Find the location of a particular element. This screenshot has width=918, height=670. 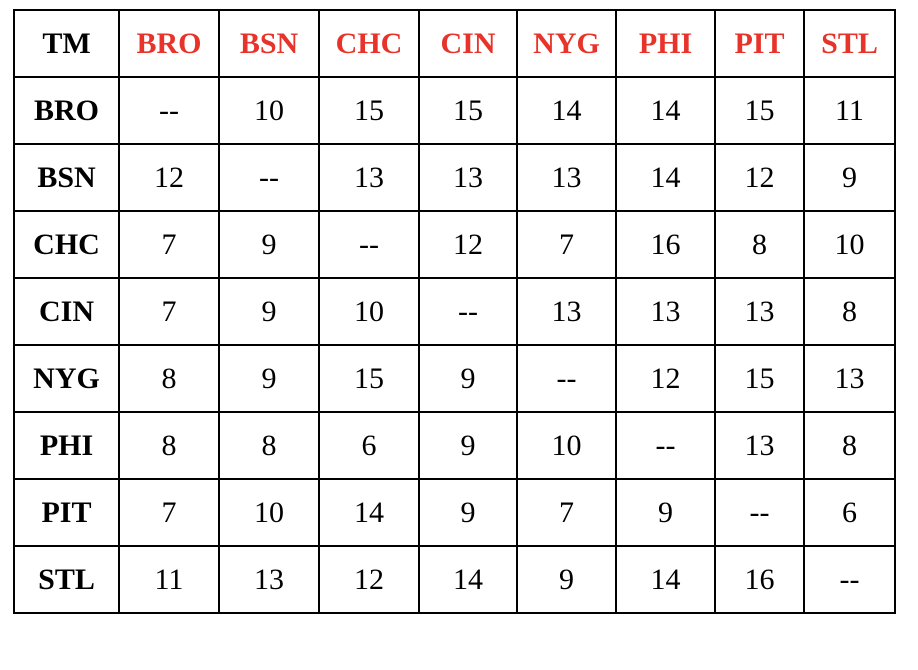

column-header: NYG is located at coordinates (566, 43).